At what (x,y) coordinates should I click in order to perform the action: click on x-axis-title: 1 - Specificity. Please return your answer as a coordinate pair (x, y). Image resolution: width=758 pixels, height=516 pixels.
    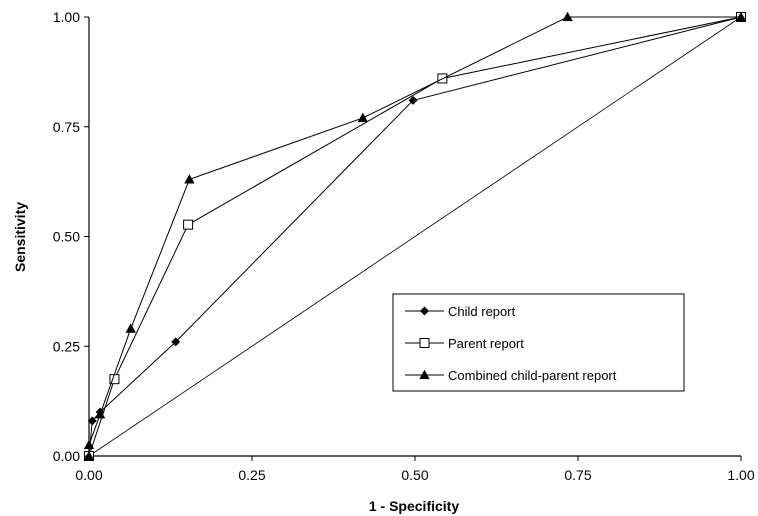
    Looking at the image, I should click on (414, 506).